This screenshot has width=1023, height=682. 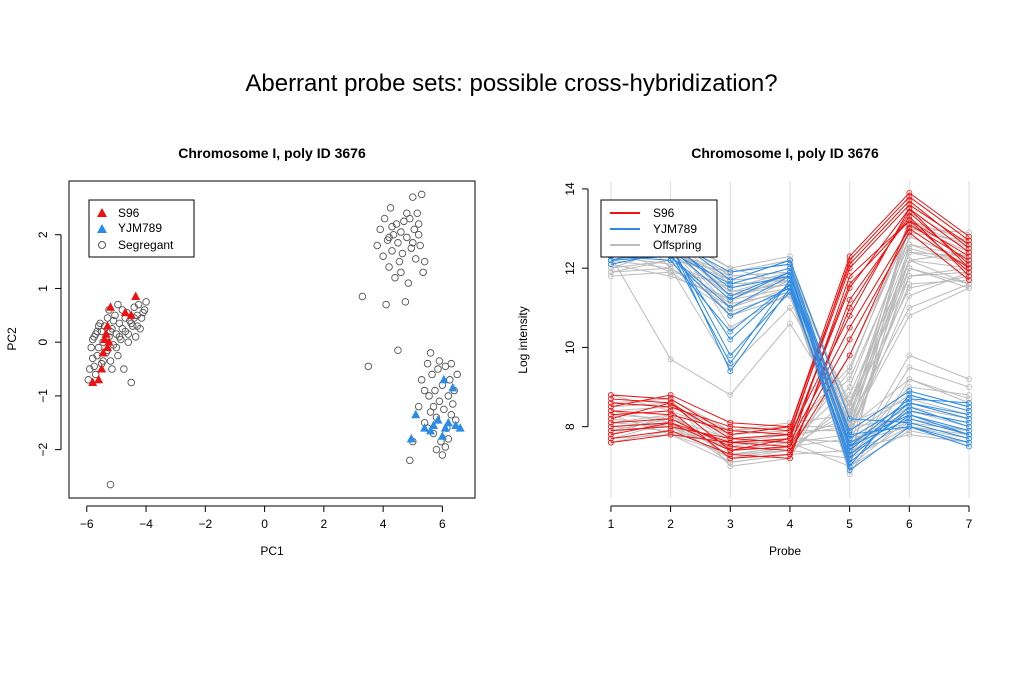 I want to click on y-tick-label: 12, so click(x=570, y=268).